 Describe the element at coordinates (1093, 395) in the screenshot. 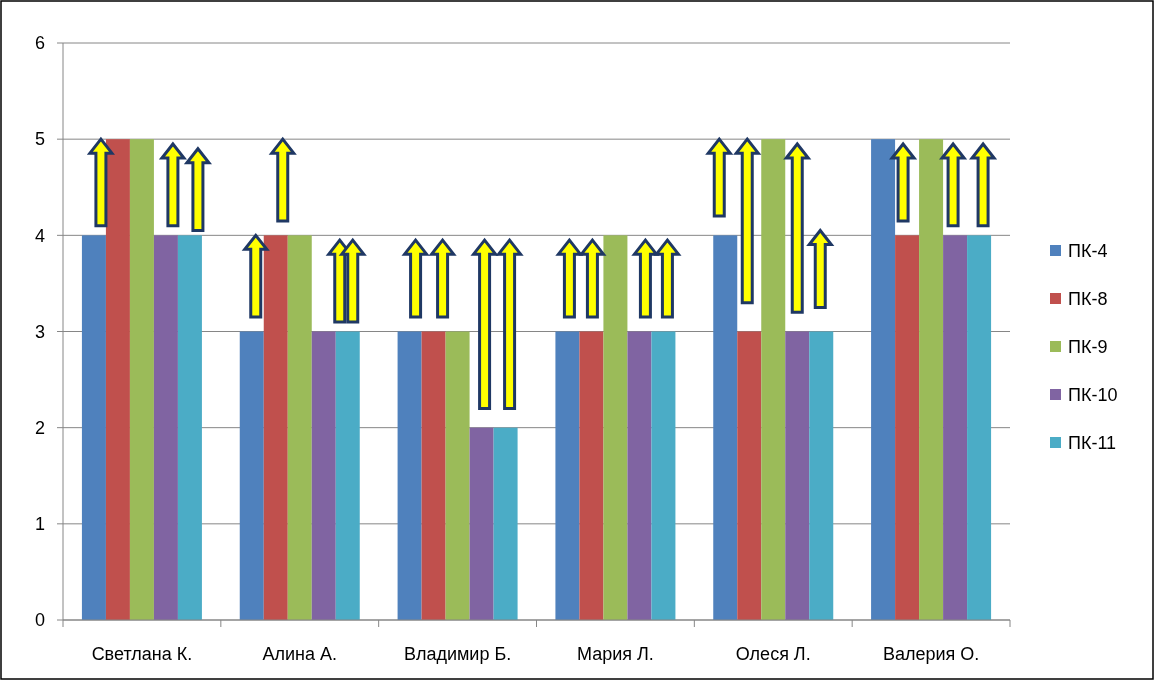

I see `legend-label: ПК-10` at that location.